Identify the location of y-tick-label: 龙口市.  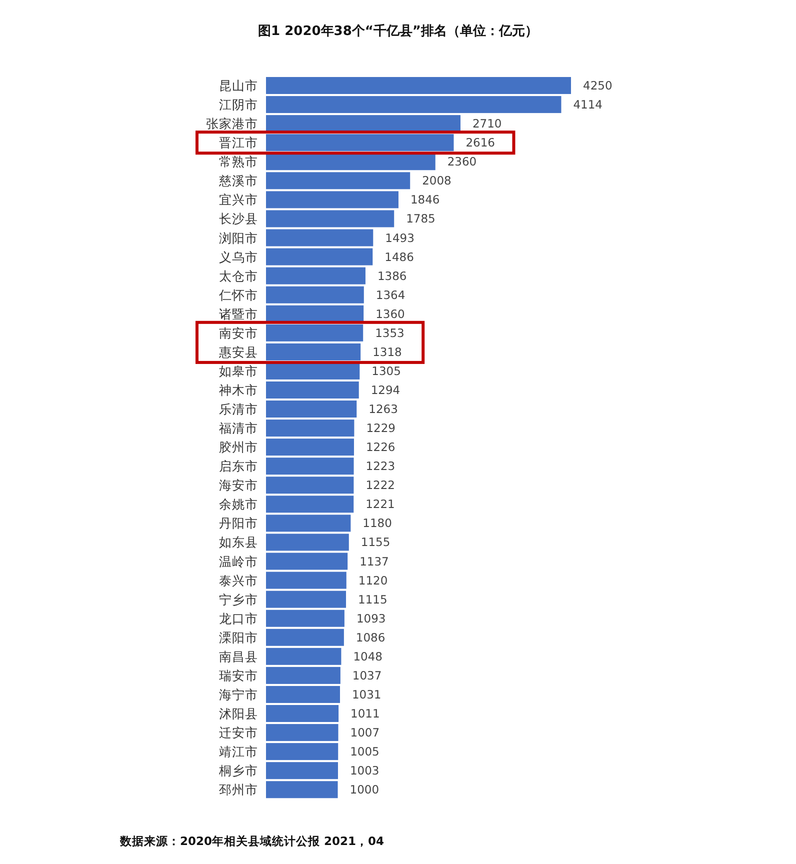
(238, 618).